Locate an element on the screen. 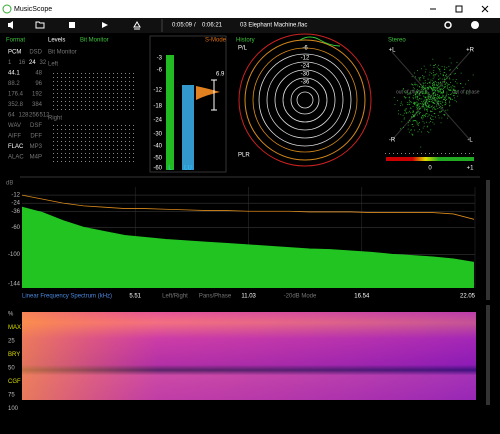 Image resolution: width=500 pixels, height=434 pixels. format-item: 128 is located at coordinates (24, 116).